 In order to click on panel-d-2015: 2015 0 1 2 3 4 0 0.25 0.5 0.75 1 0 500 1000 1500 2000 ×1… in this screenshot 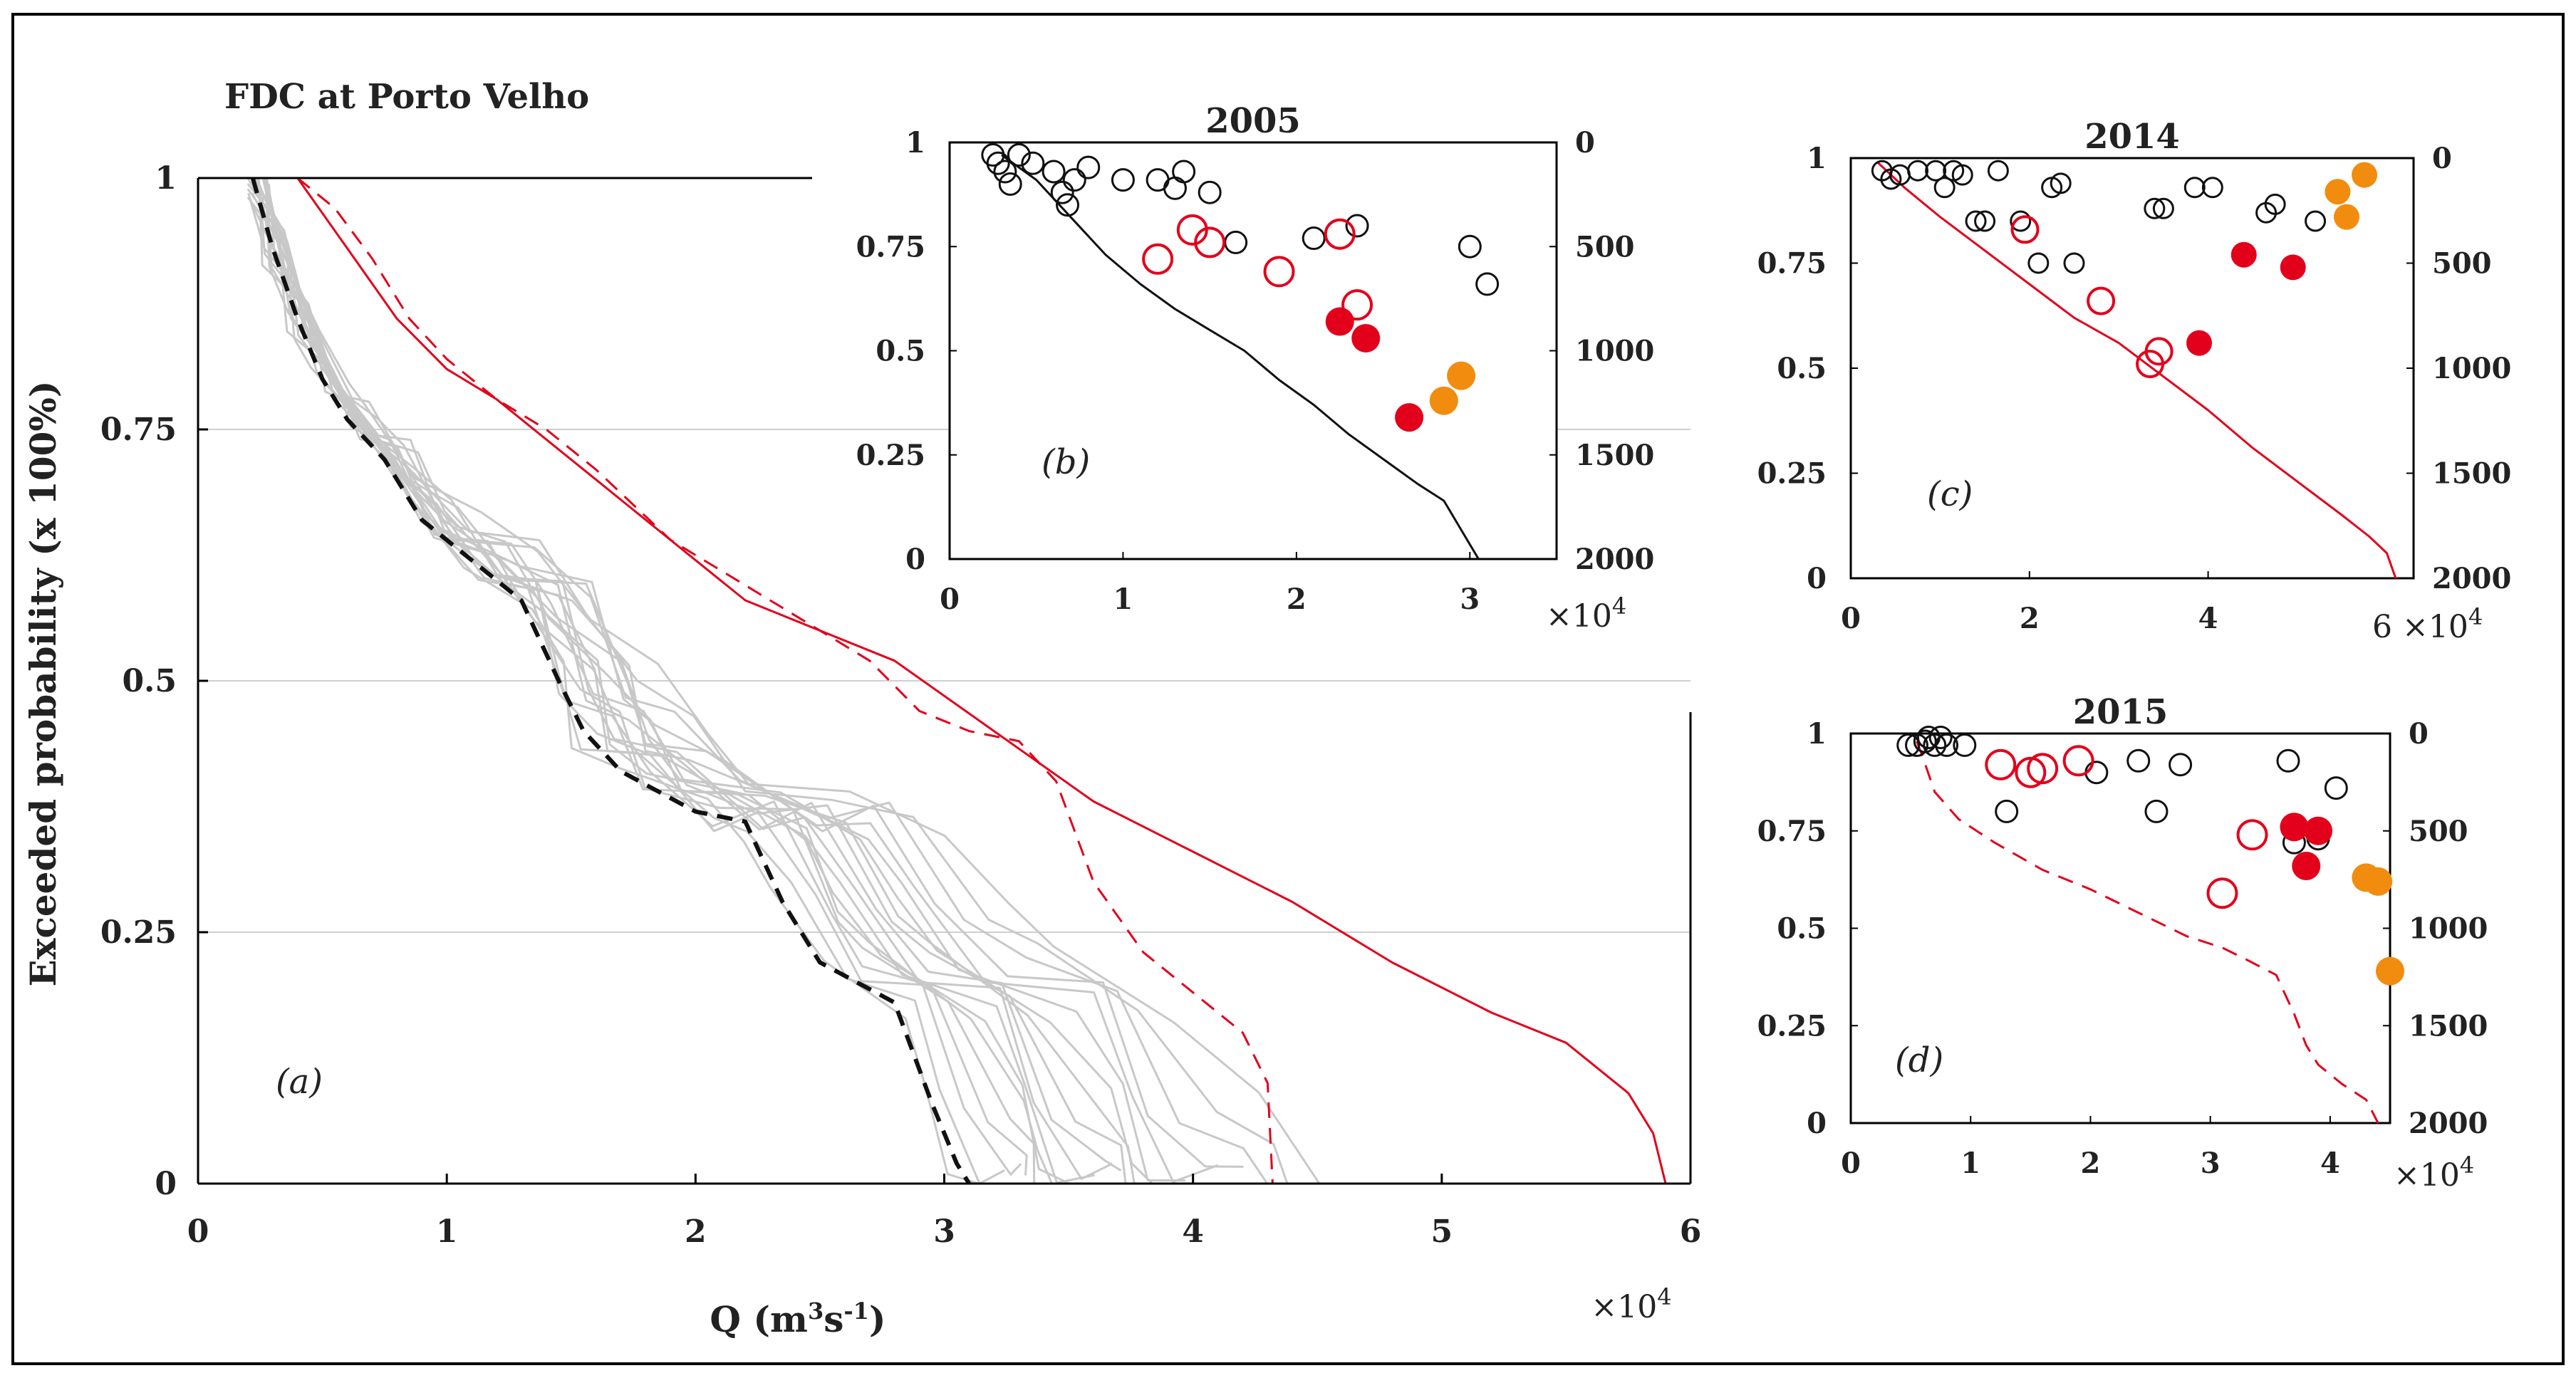, I will do `click(2122, 943)`.